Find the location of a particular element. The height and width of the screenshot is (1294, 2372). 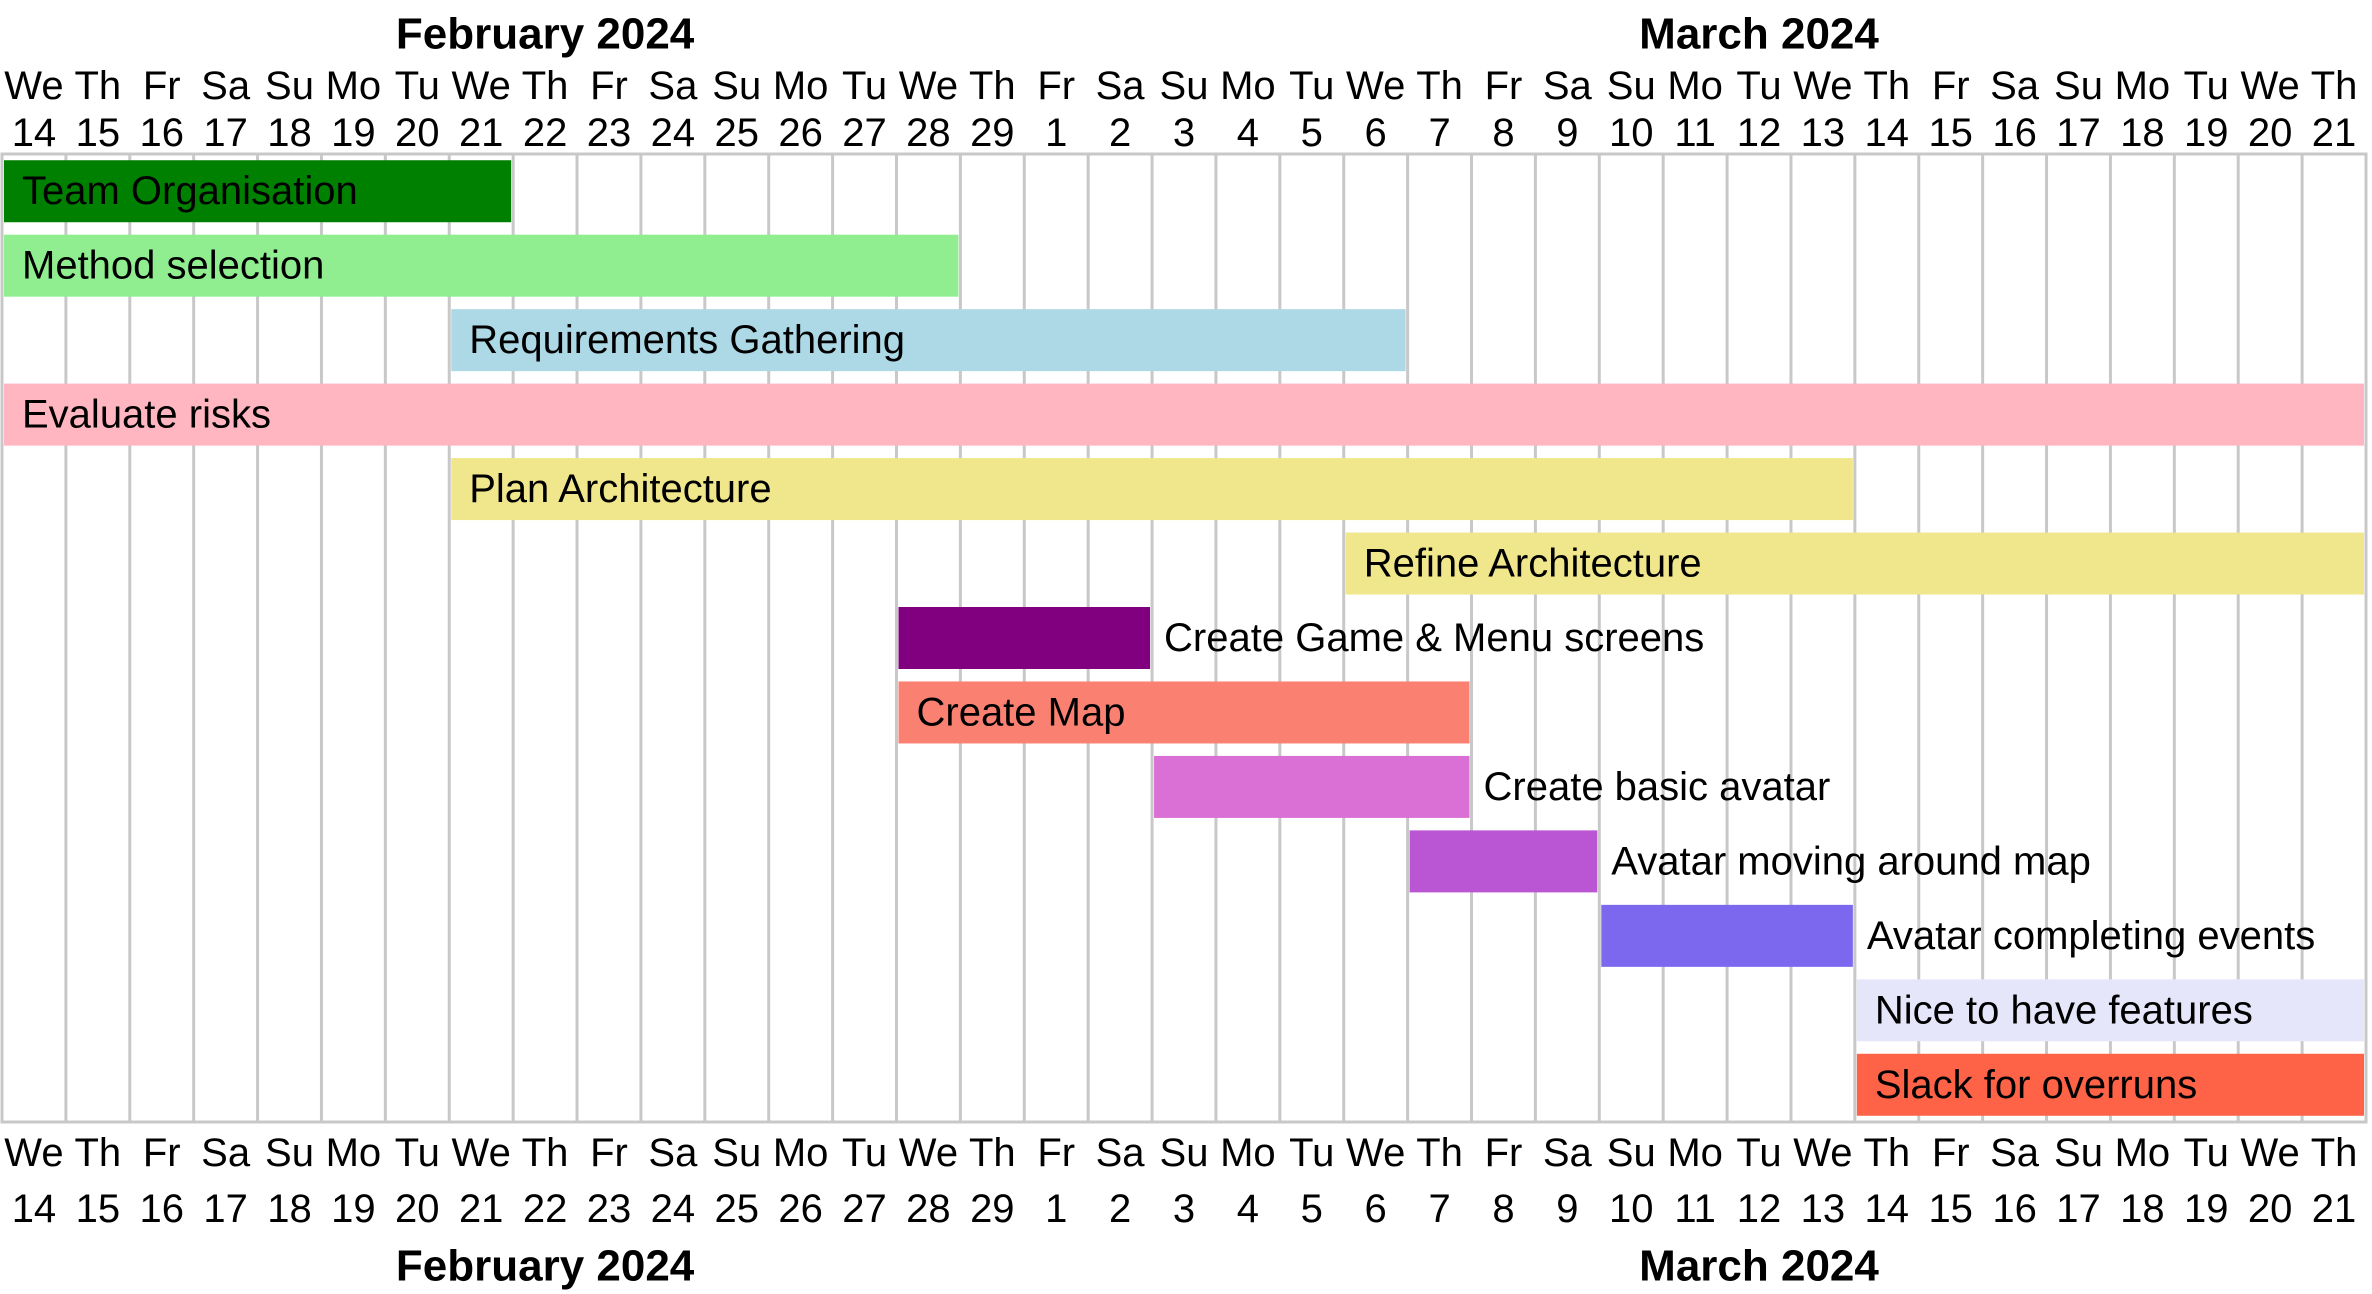

task-label: Create Game & Menu screens is located at coordinates (1434, 638).